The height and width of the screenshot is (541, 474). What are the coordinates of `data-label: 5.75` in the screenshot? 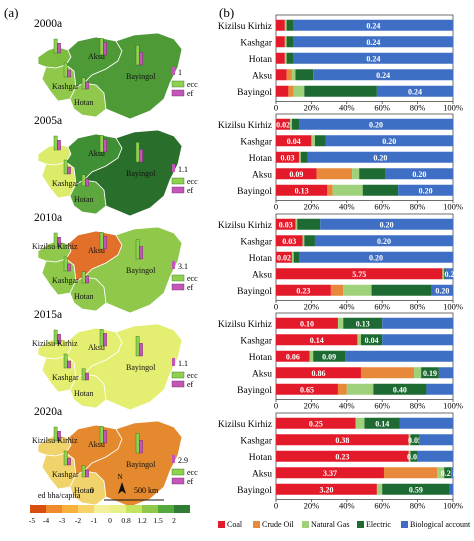 It's located at (359, 274).